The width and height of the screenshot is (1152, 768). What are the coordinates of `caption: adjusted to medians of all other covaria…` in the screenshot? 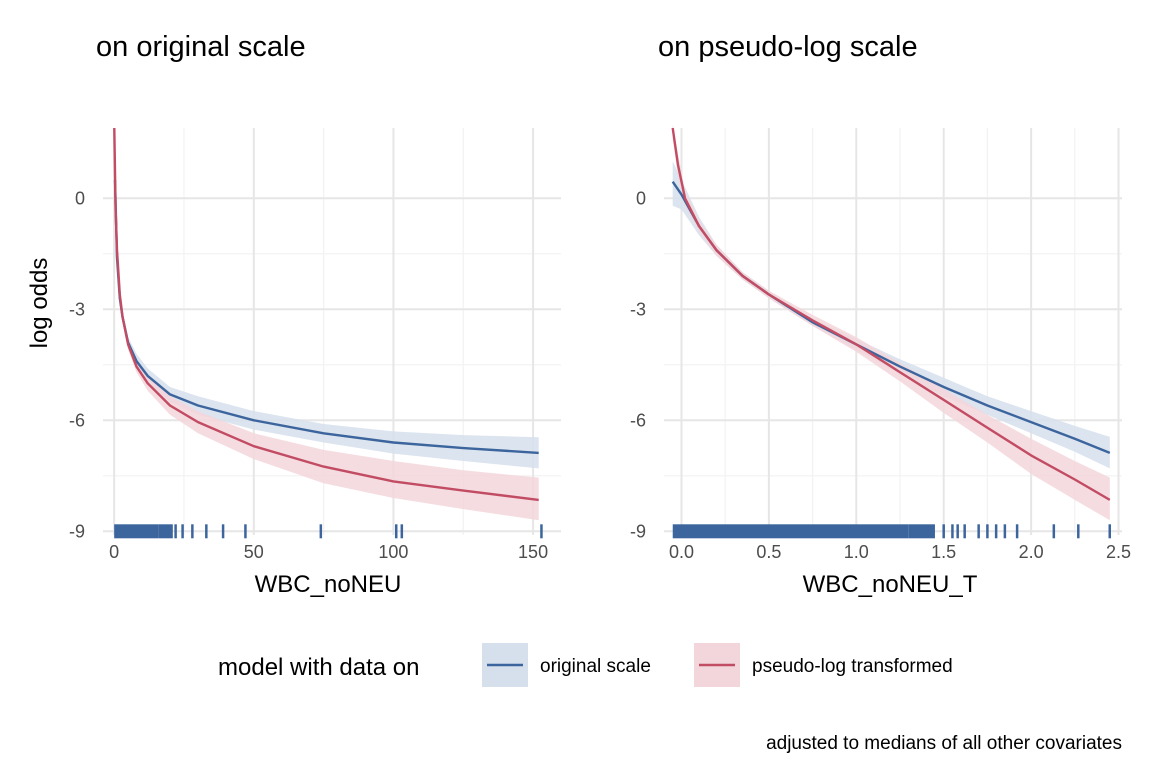 It's located at (944, 743).